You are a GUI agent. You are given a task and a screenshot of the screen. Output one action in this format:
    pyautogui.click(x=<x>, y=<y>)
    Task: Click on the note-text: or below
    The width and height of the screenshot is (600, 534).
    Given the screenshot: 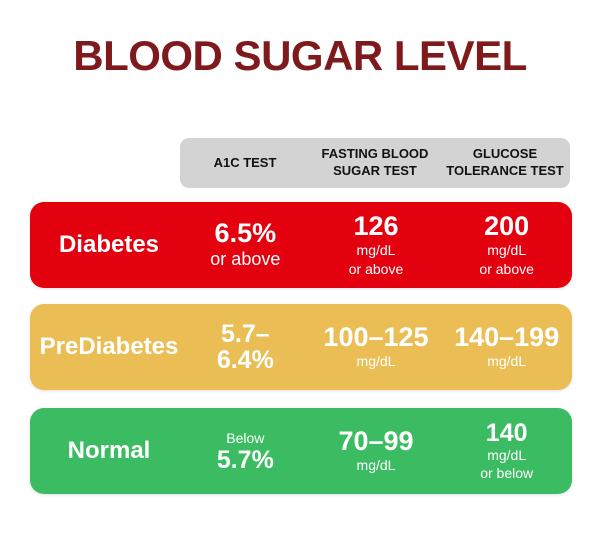 What is the action you would take?
    pyautogui.click(x=507, y=473)
    